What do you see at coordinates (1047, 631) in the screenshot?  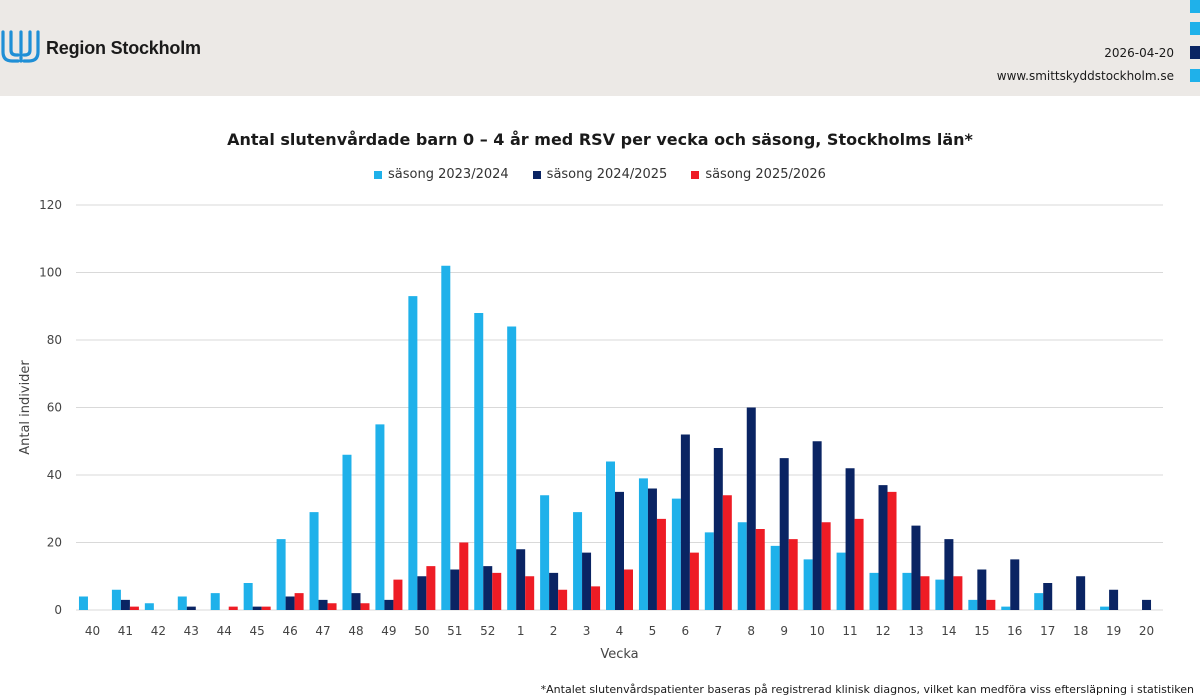 I see `x-tick-label: 17` at bounding box center [1047, 631].